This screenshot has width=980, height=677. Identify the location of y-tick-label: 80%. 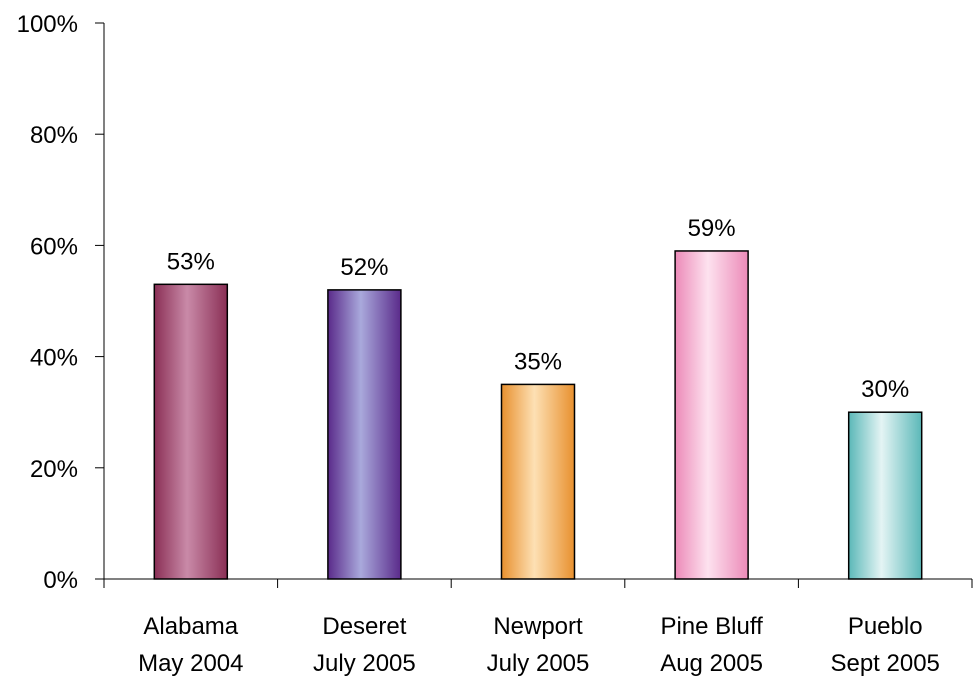
(54, 135).